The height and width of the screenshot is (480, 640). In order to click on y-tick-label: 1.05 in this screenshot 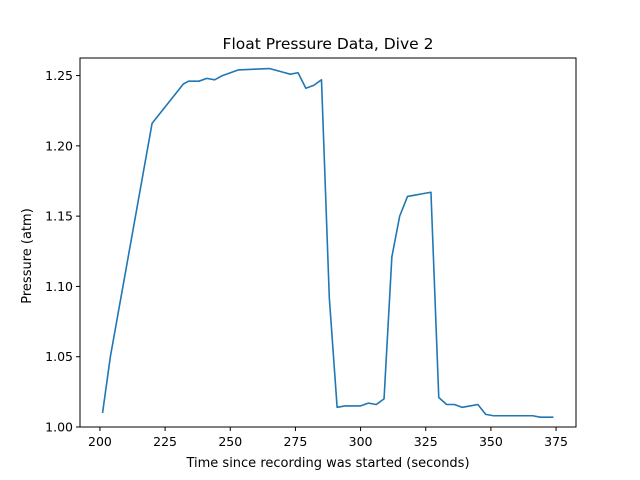, I will do `click(59, 356)`.